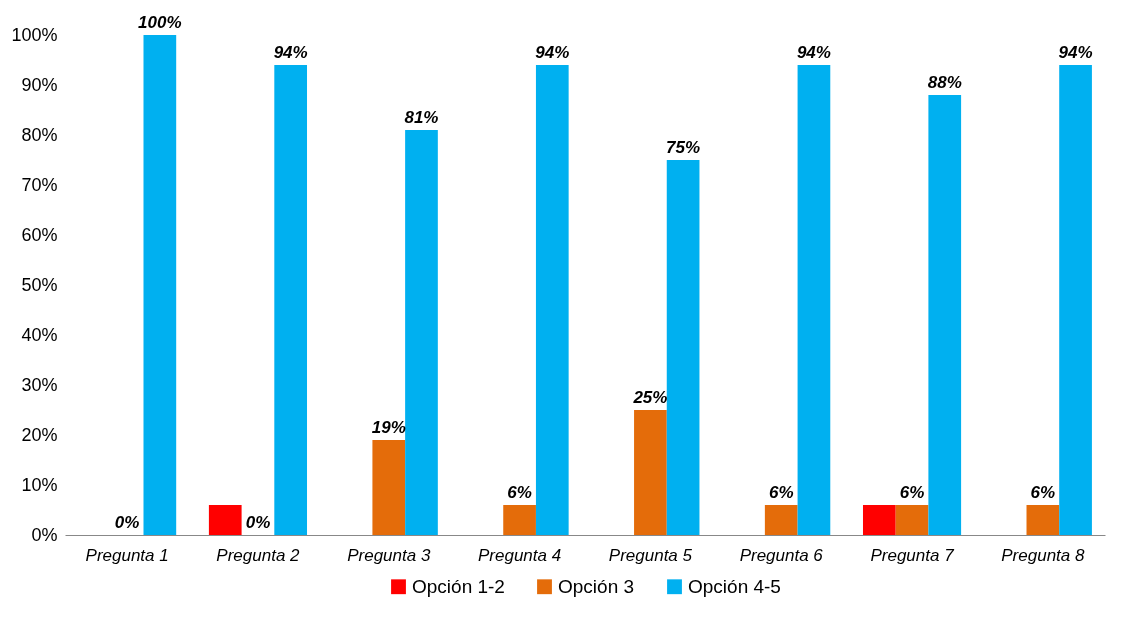  I want to click on data-label: 88%, so click(944, 82).